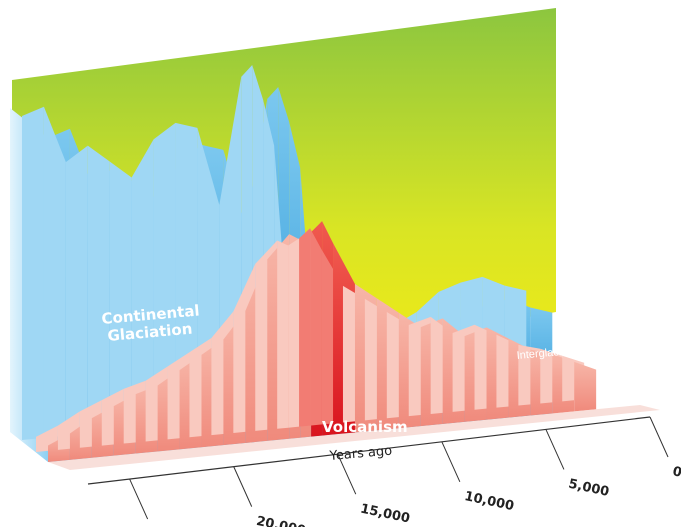  Describe the element at coordinates (385, 513) in the screenshot. I see `x-tick-label: 15,000` at that location.